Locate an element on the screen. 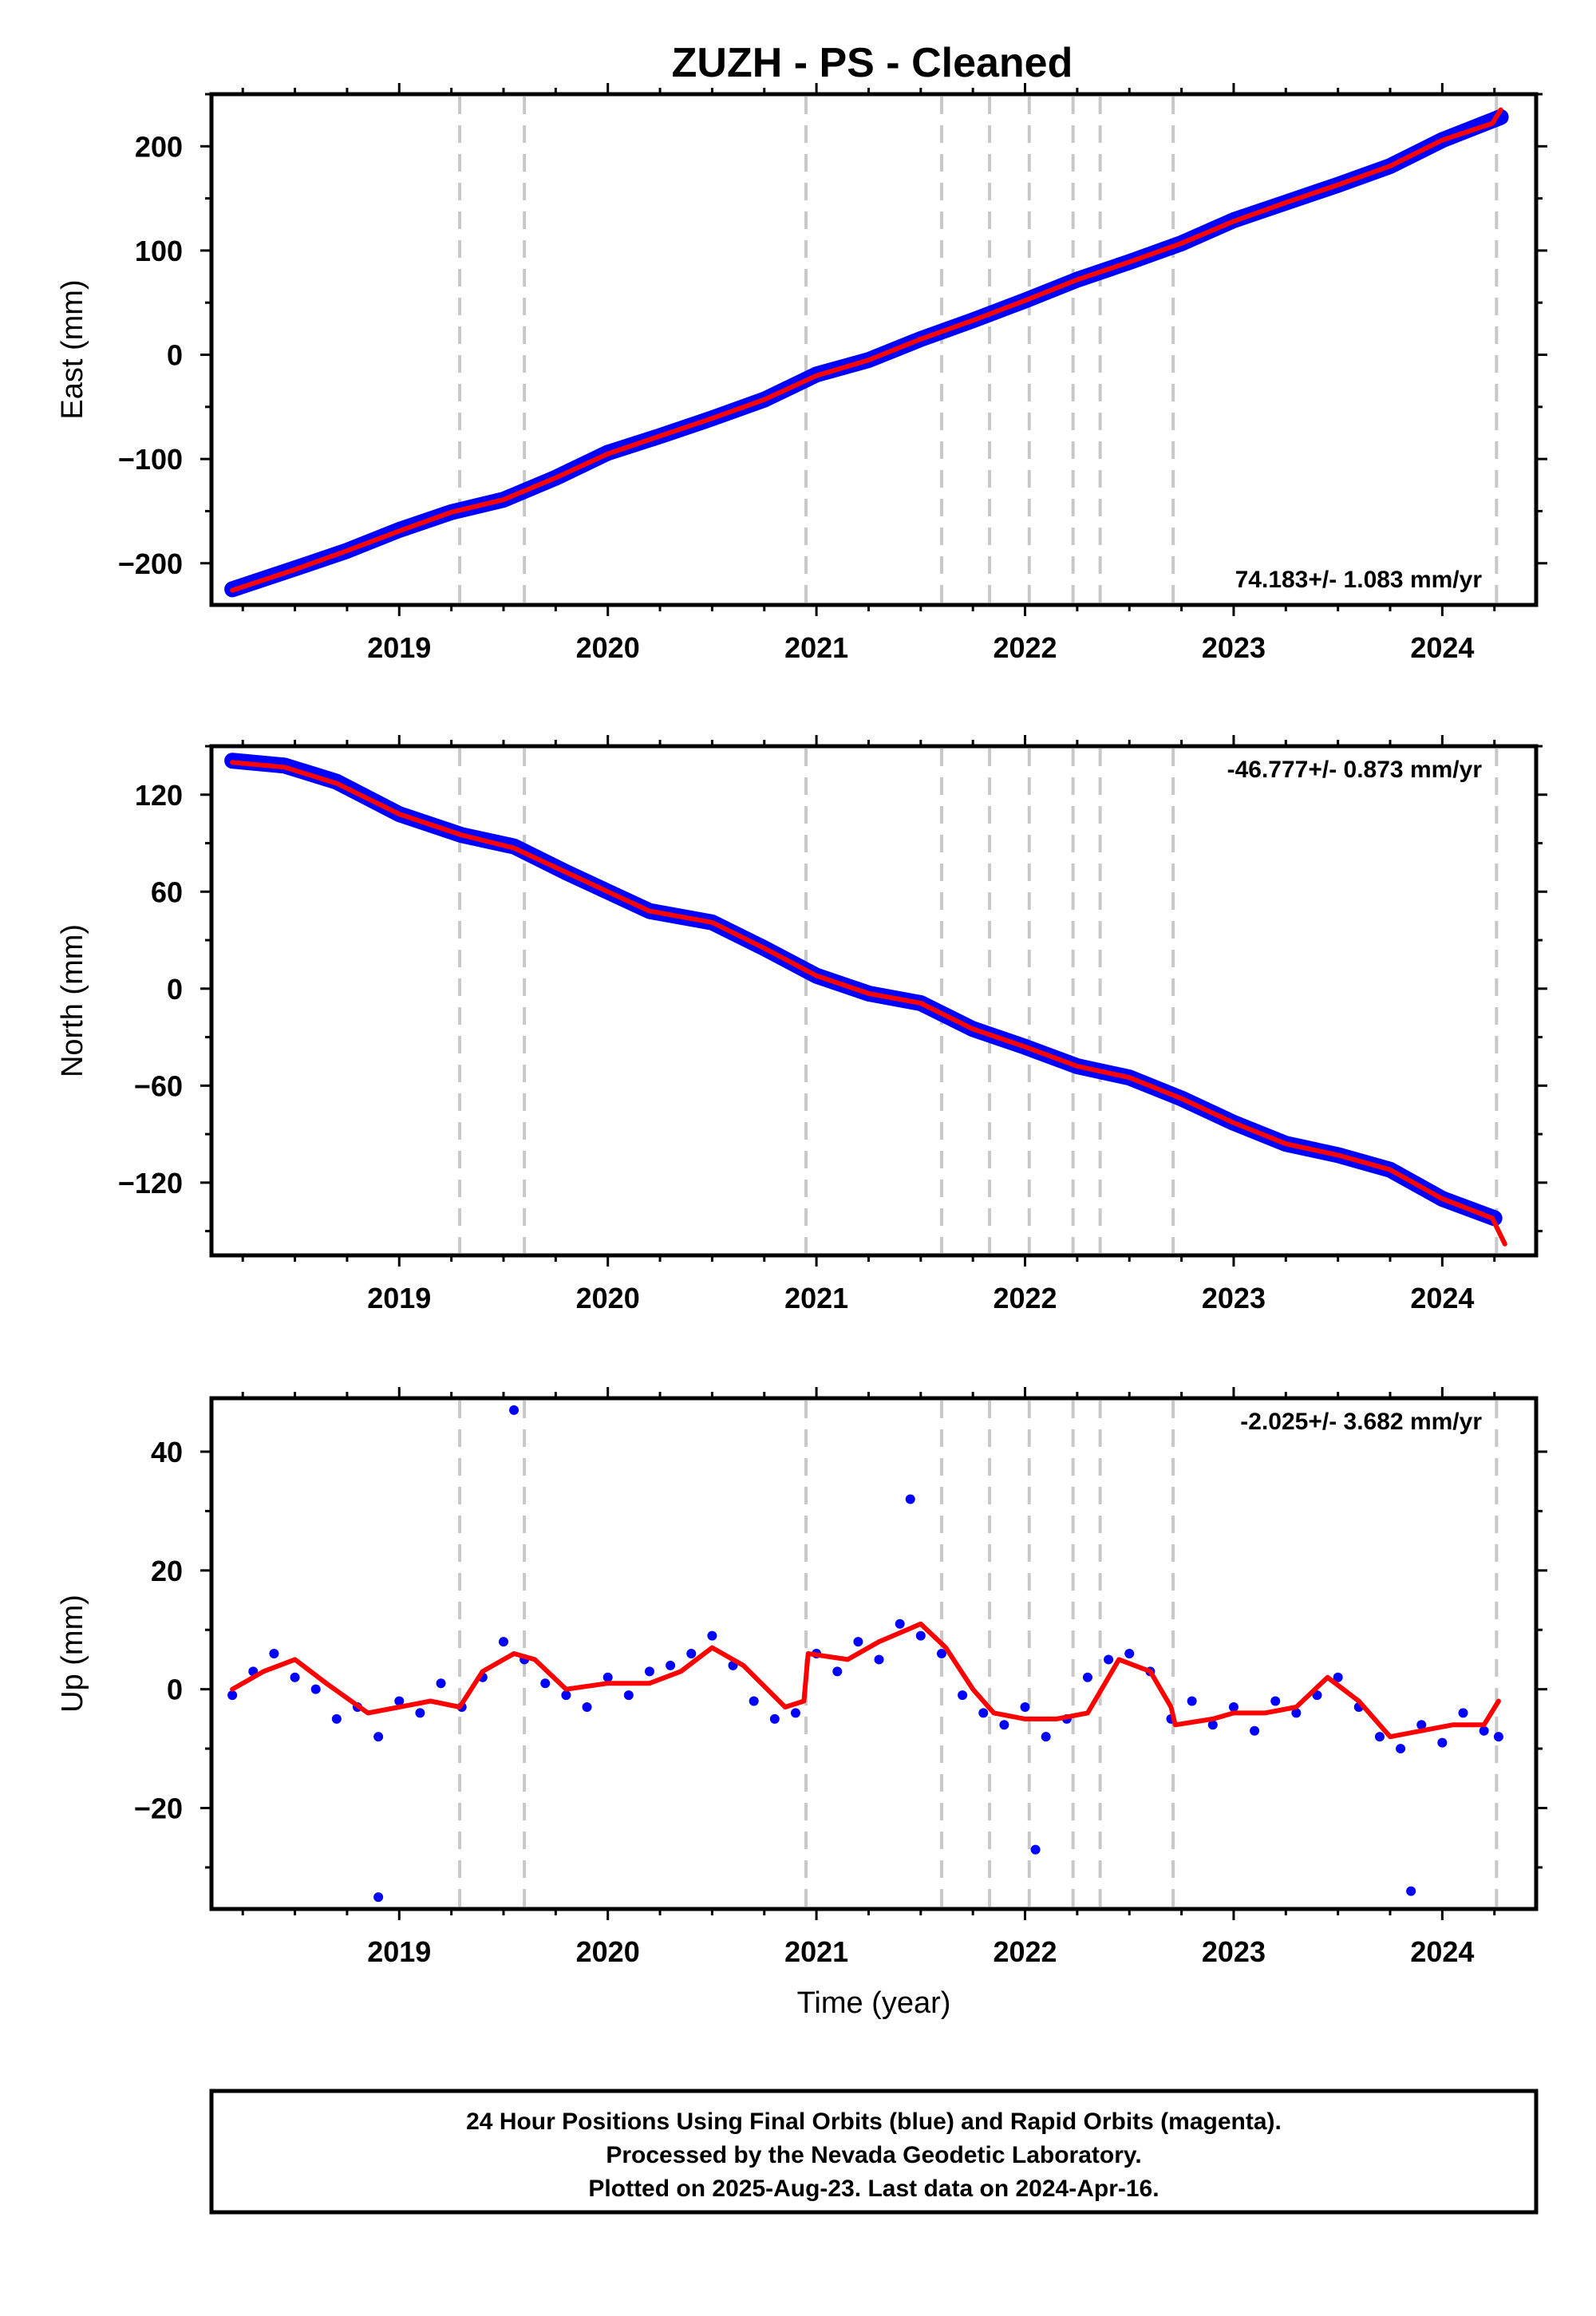  east-x-tick-label: 2022 is located at coordinates (1025, 647).